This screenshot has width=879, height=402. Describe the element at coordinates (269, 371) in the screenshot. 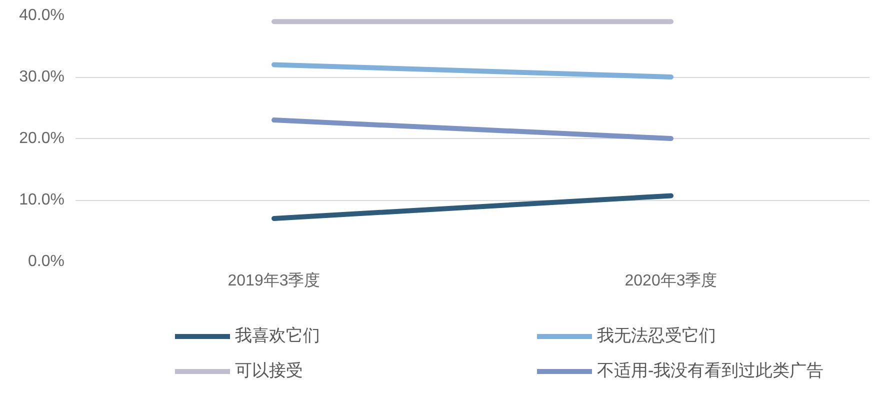

I see `legend-label: 可以接受` at that location.